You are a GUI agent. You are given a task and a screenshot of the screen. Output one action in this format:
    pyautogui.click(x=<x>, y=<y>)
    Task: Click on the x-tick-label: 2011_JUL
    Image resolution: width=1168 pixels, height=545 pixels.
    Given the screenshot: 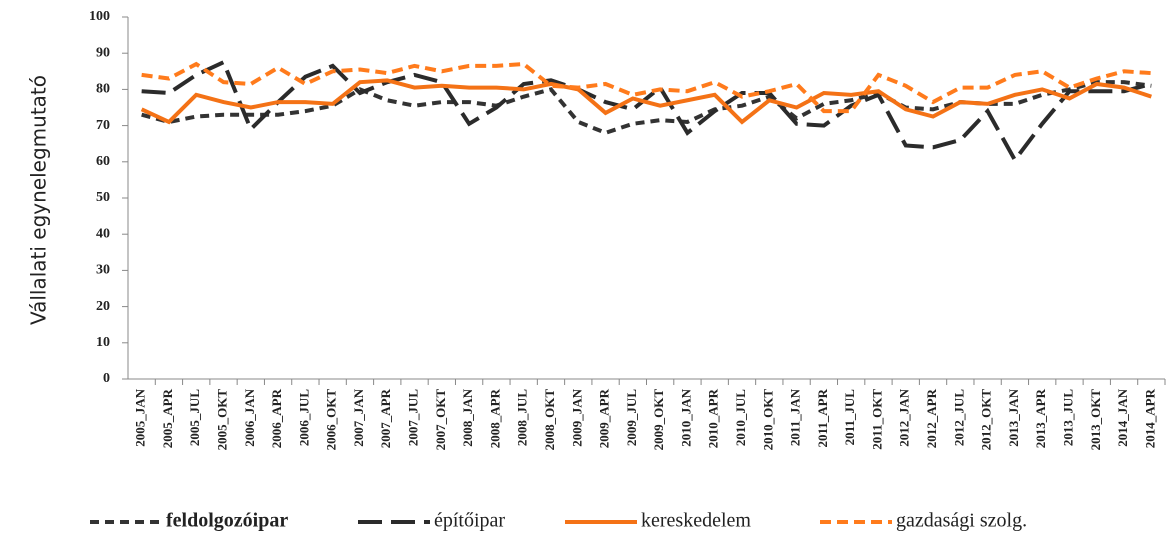 What is the action you would take?
    pyautogui.click(x=849, y=417)
    